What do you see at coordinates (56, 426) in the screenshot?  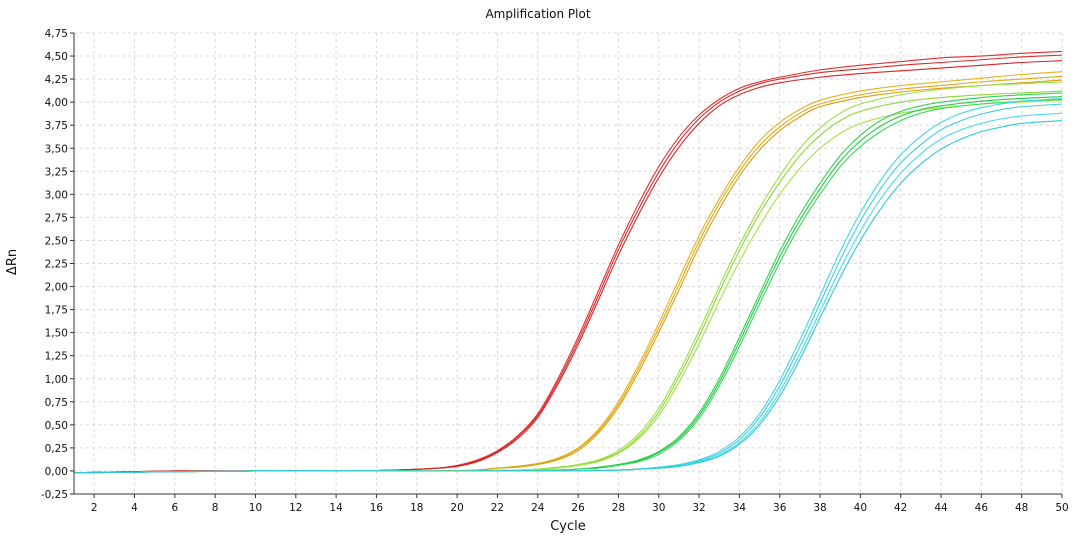 I see `y-tick-label: 0,50` at bounding box center [56, 426].